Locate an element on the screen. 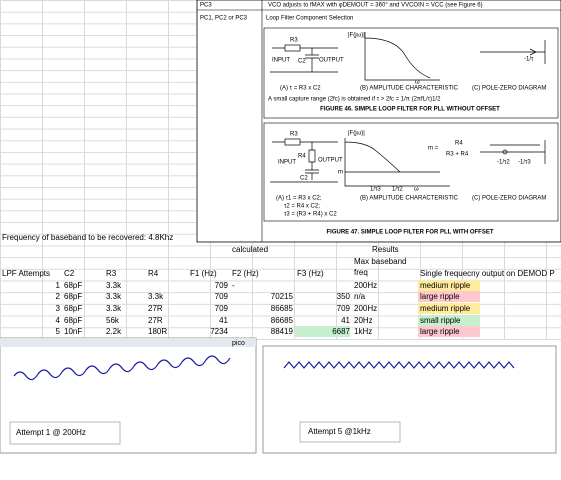  cell: 2.2k is located at coordinates (114, 332).